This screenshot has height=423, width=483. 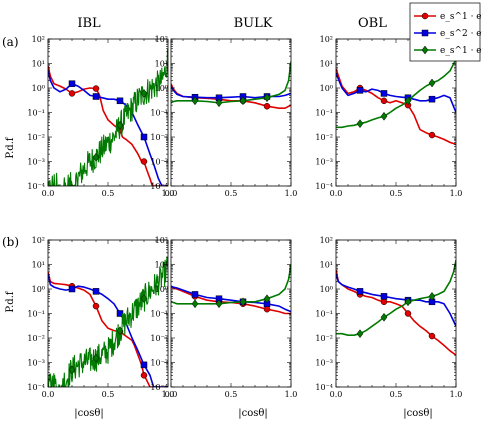 What do you see at coordinates (461, 34) in the screenshot?
I see `legend-label-2: e_s^2 · e^3` at bounding box center [461, 34].